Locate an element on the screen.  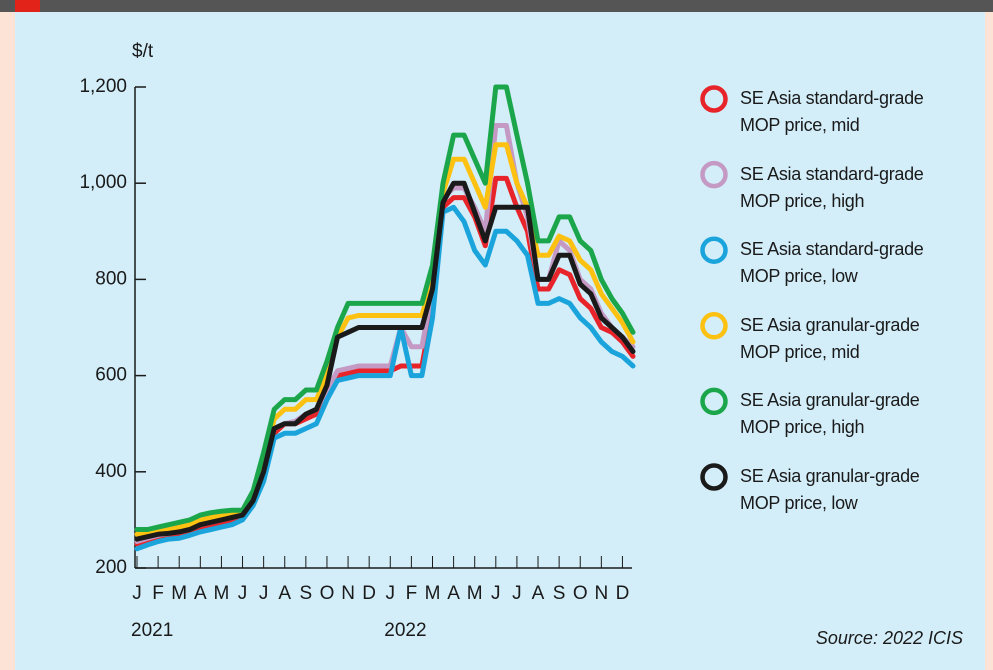
y-tick-label: 1,200 is located at coordinates (103, 86).